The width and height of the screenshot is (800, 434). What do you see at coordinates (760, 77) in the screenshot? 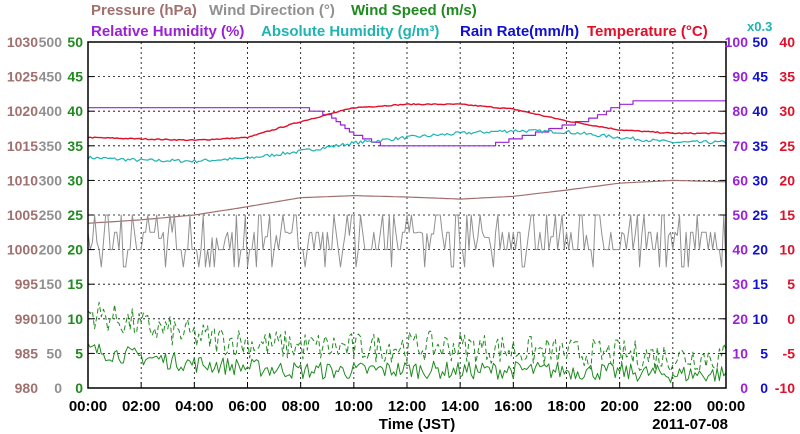
I see `rain-rate-tick-label: 45` at bounding box center [760, 77].